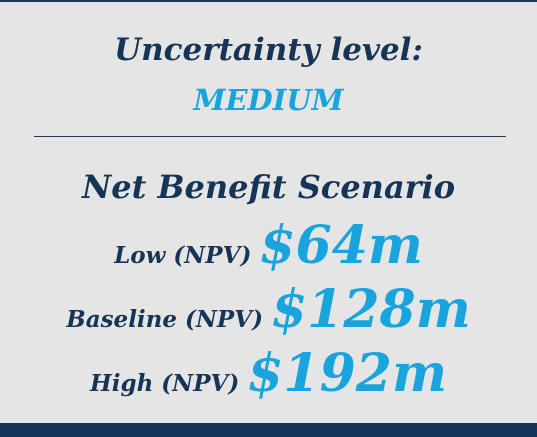  What do you see at coordinates (268, 50) in the screenshot?
I see `uncertainty-title: Uncertainty level:` at bounding box center [268, 50].